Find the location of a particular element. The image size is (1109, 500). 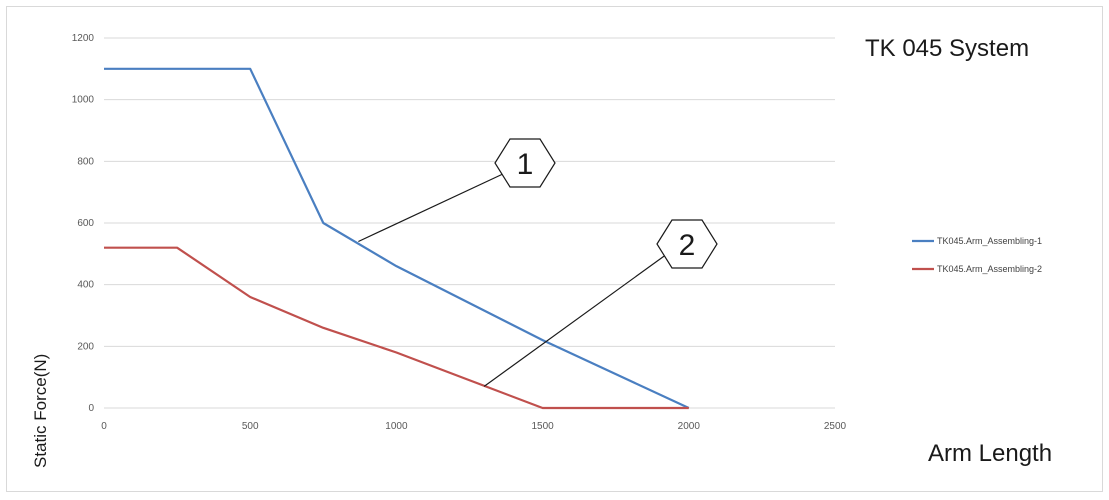

x-tick-label: 0 is located at coordinates (104, 426).